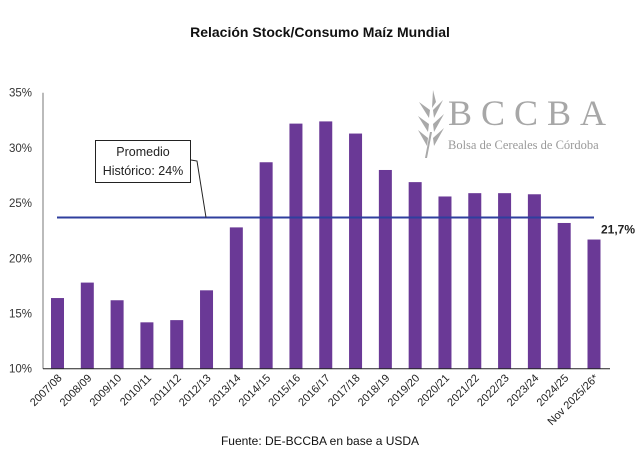  What do you see at coordinates (143, 171) in the screenshot?
I see `average-label-line2: Histórico: 24%` at bounding box center [143, 171].